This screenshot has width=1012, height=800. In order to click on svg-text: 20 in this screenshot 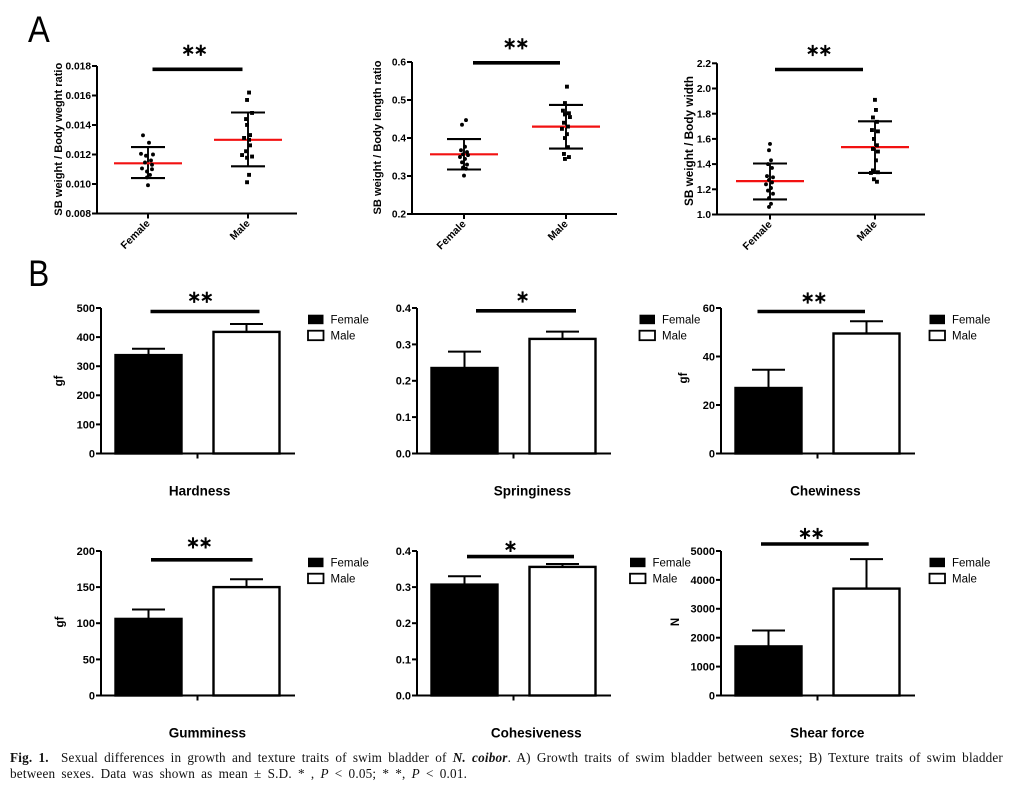, I will do `click(709, 406)`.